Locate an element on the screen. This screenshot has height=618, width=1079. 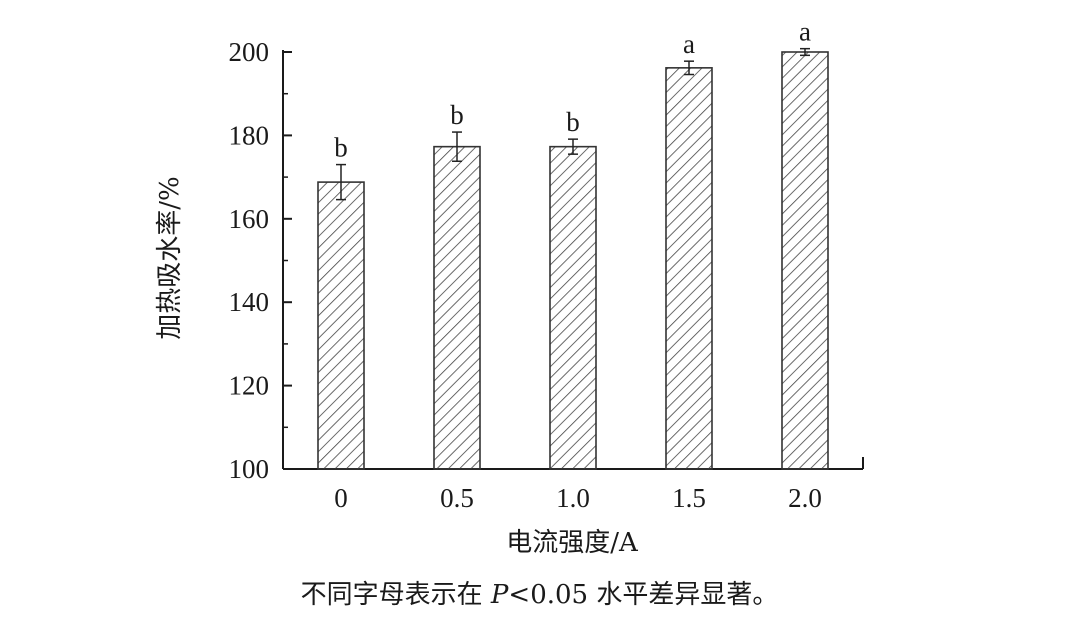
y-tick-label: 100 is located at coordinates (249, 469).